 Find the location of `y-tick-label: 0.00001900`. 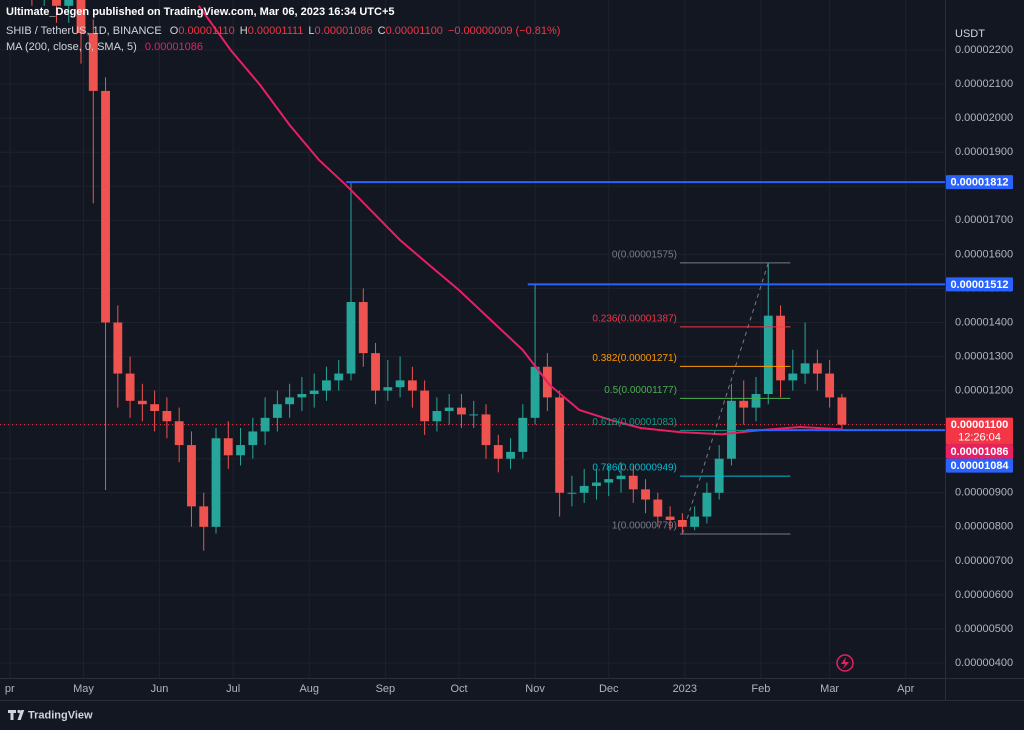

y-tick-label: 0.00001900 is located at coordinates (984, 152).